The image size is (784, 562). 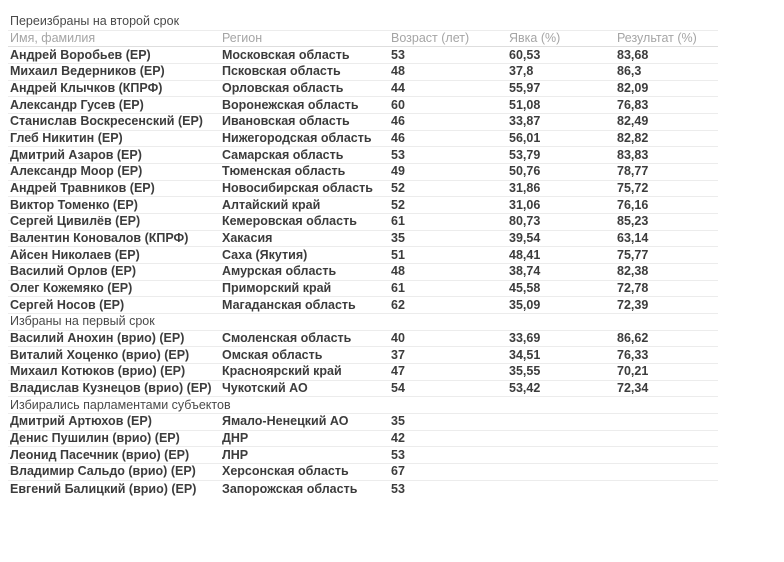 What do you see at coordinates (281, 71) in the screenshot?
I see `cell-region: Псковская область` at bounding box center [281, 71].